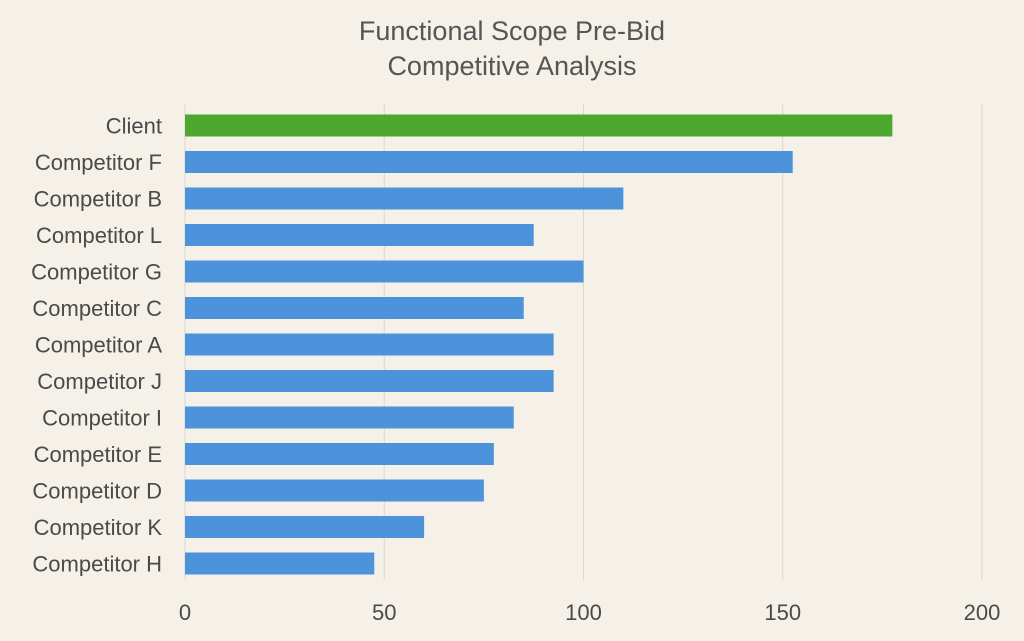  What do you see at coordinates (280, 563) in the screenshot?
I see `bar-competitor-h` at bounding box center [280, 563].